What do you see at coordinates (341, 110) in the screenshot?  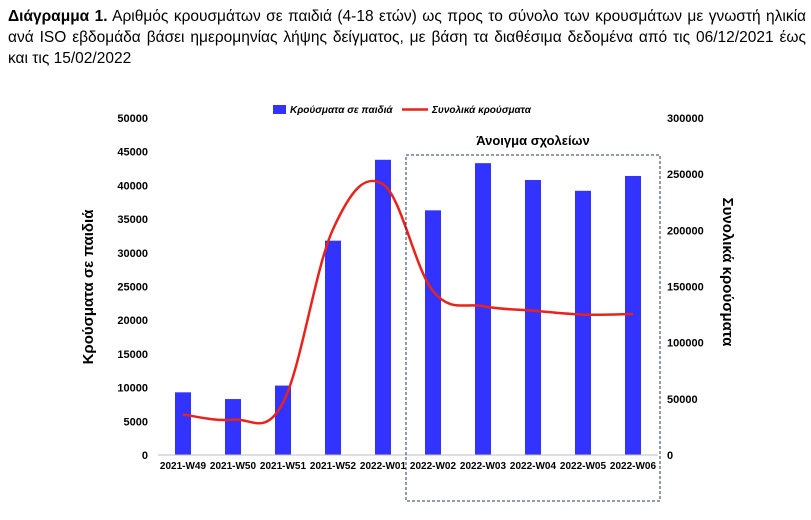 I see `legend-label-bar: Κρούσματα σε παιδιά` at bounding box center [341, 110].